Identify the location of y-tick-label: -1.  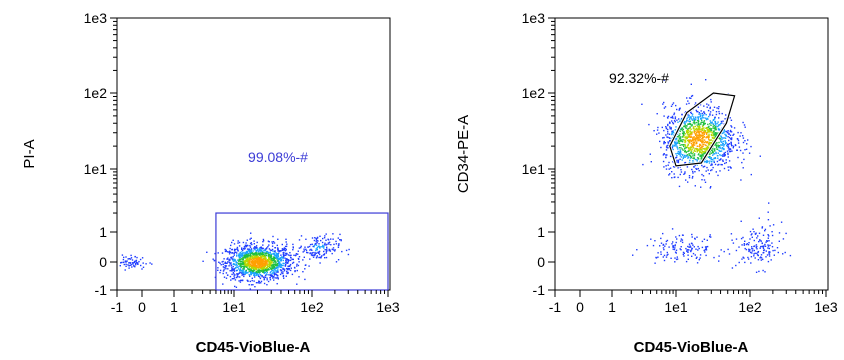
(539, 290).